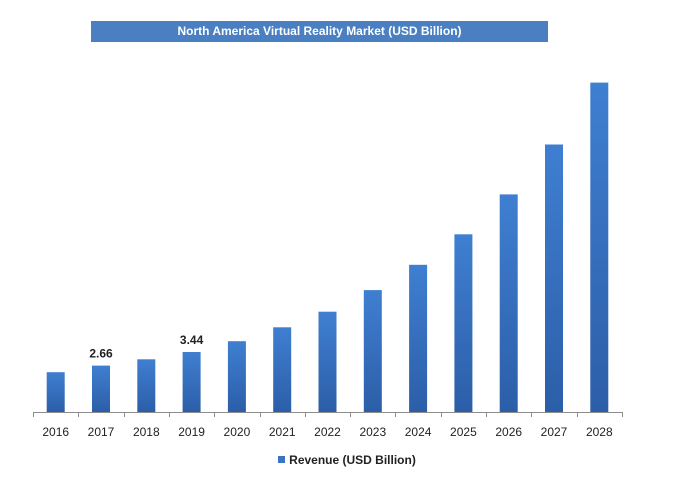 The height and width of the screenshot is (495, 694). What do you see at coordinates (599, 247) in the screenshot?
I see `bar-2028` at bounding box center [599, 247].